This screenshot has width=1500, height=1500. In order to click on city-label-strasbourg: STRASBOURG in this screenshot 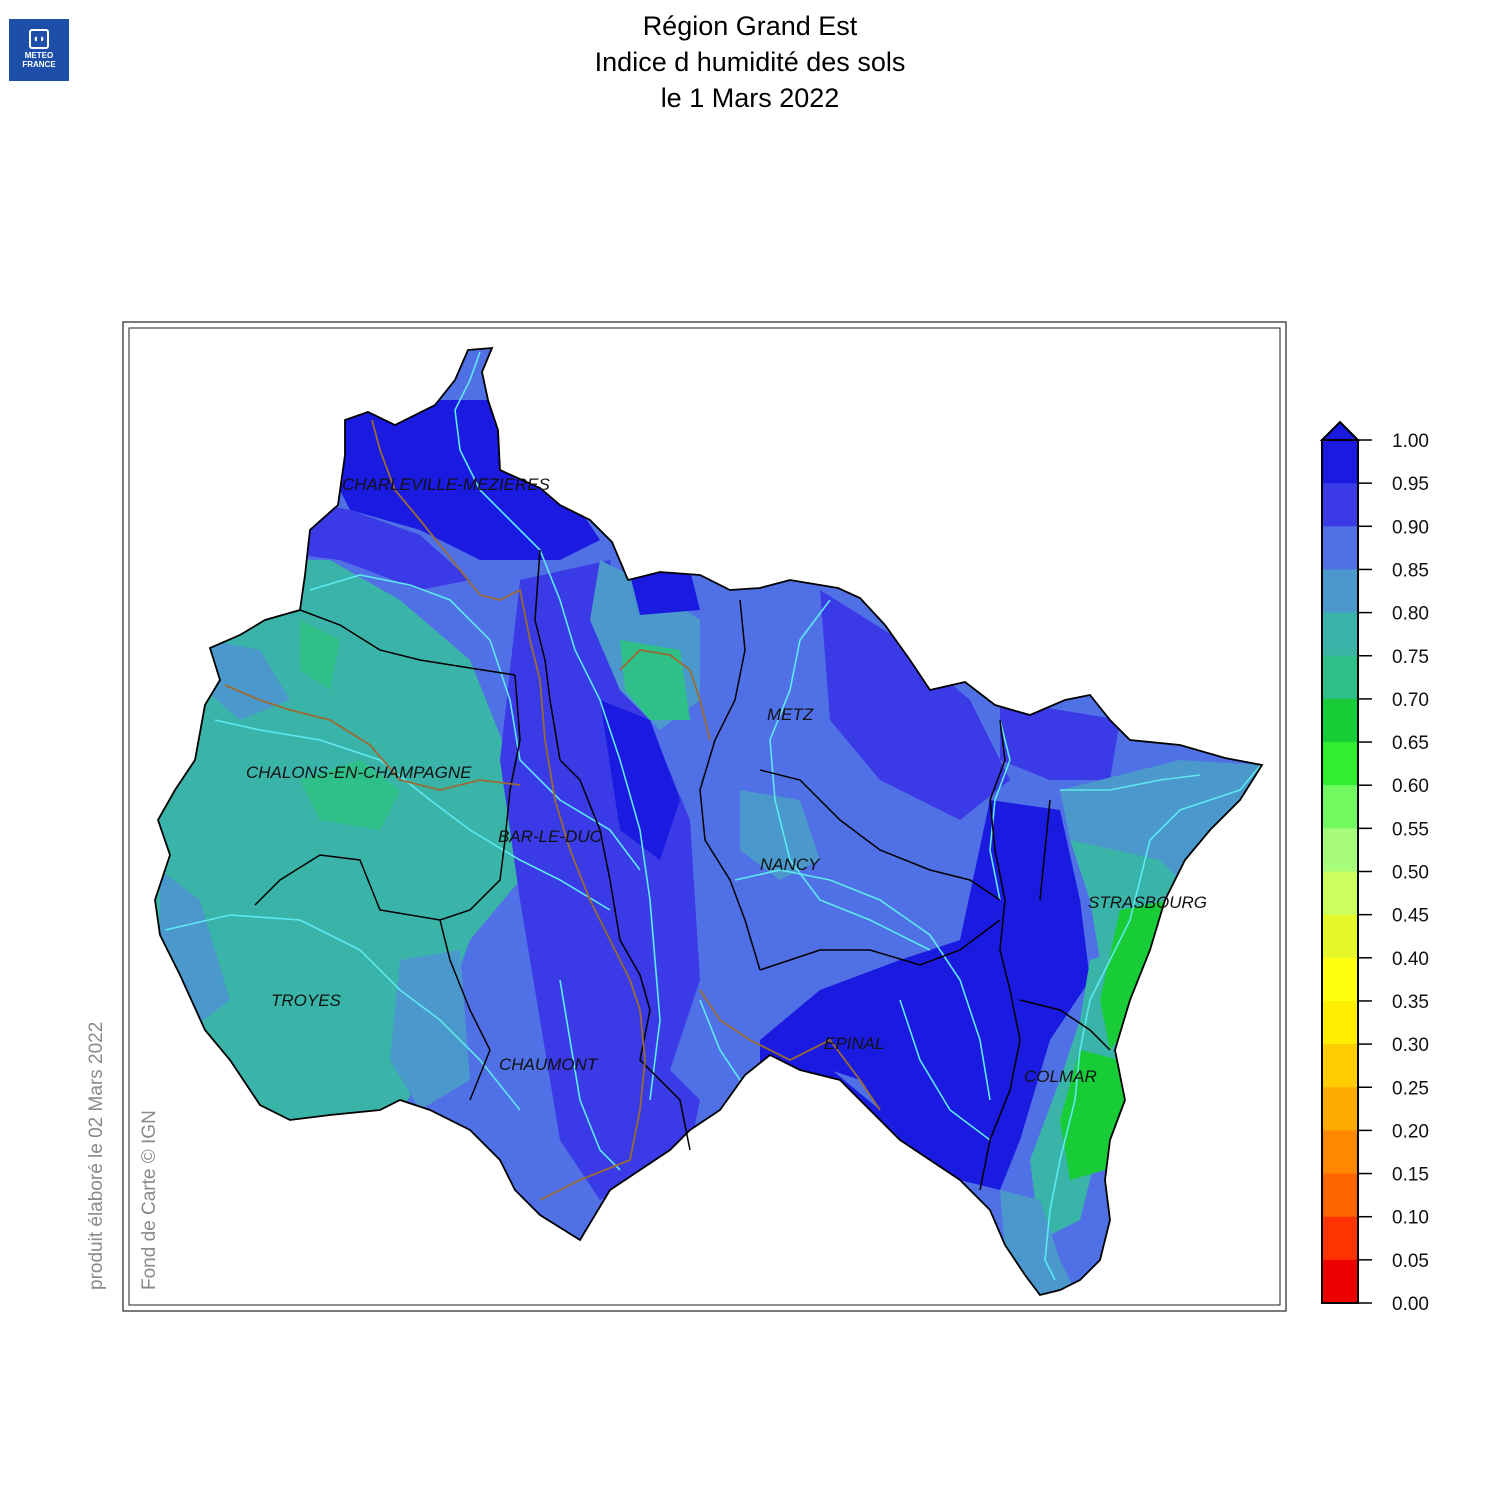, I will do `click(1147, 902)`.